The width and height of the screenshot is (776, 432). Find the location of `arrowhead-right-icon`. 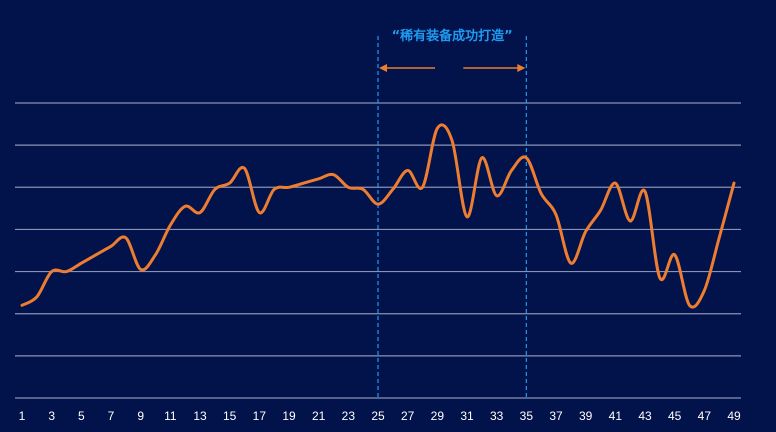

arrowhead-right-icon is located at coordinates (521, 68).